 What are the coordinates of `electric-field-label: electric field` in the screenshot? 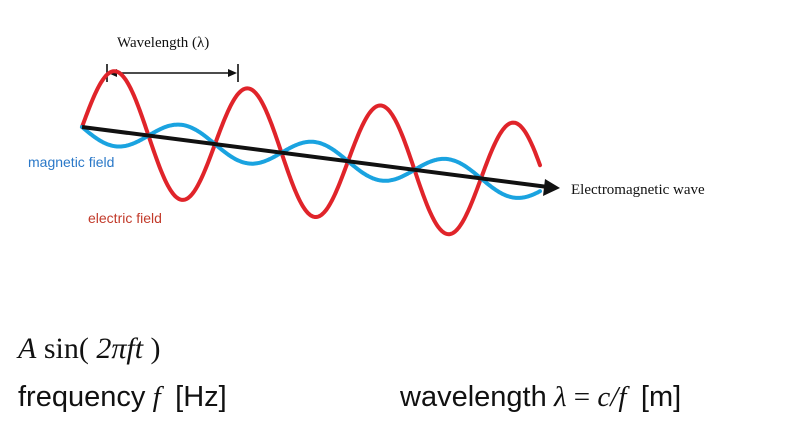 It's located at (125, 218).